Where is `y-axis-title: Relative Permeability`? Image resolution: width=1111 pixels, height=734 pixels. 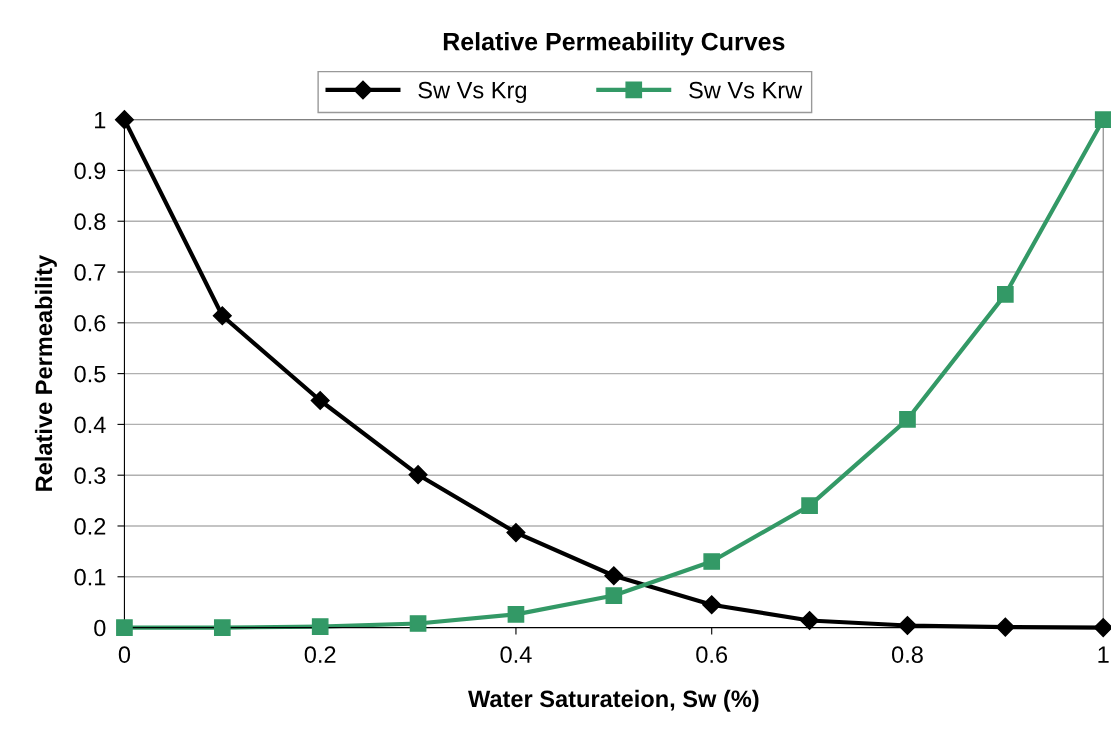
y-axis-title: Relative Permeability is located at coordinates (45, 372).